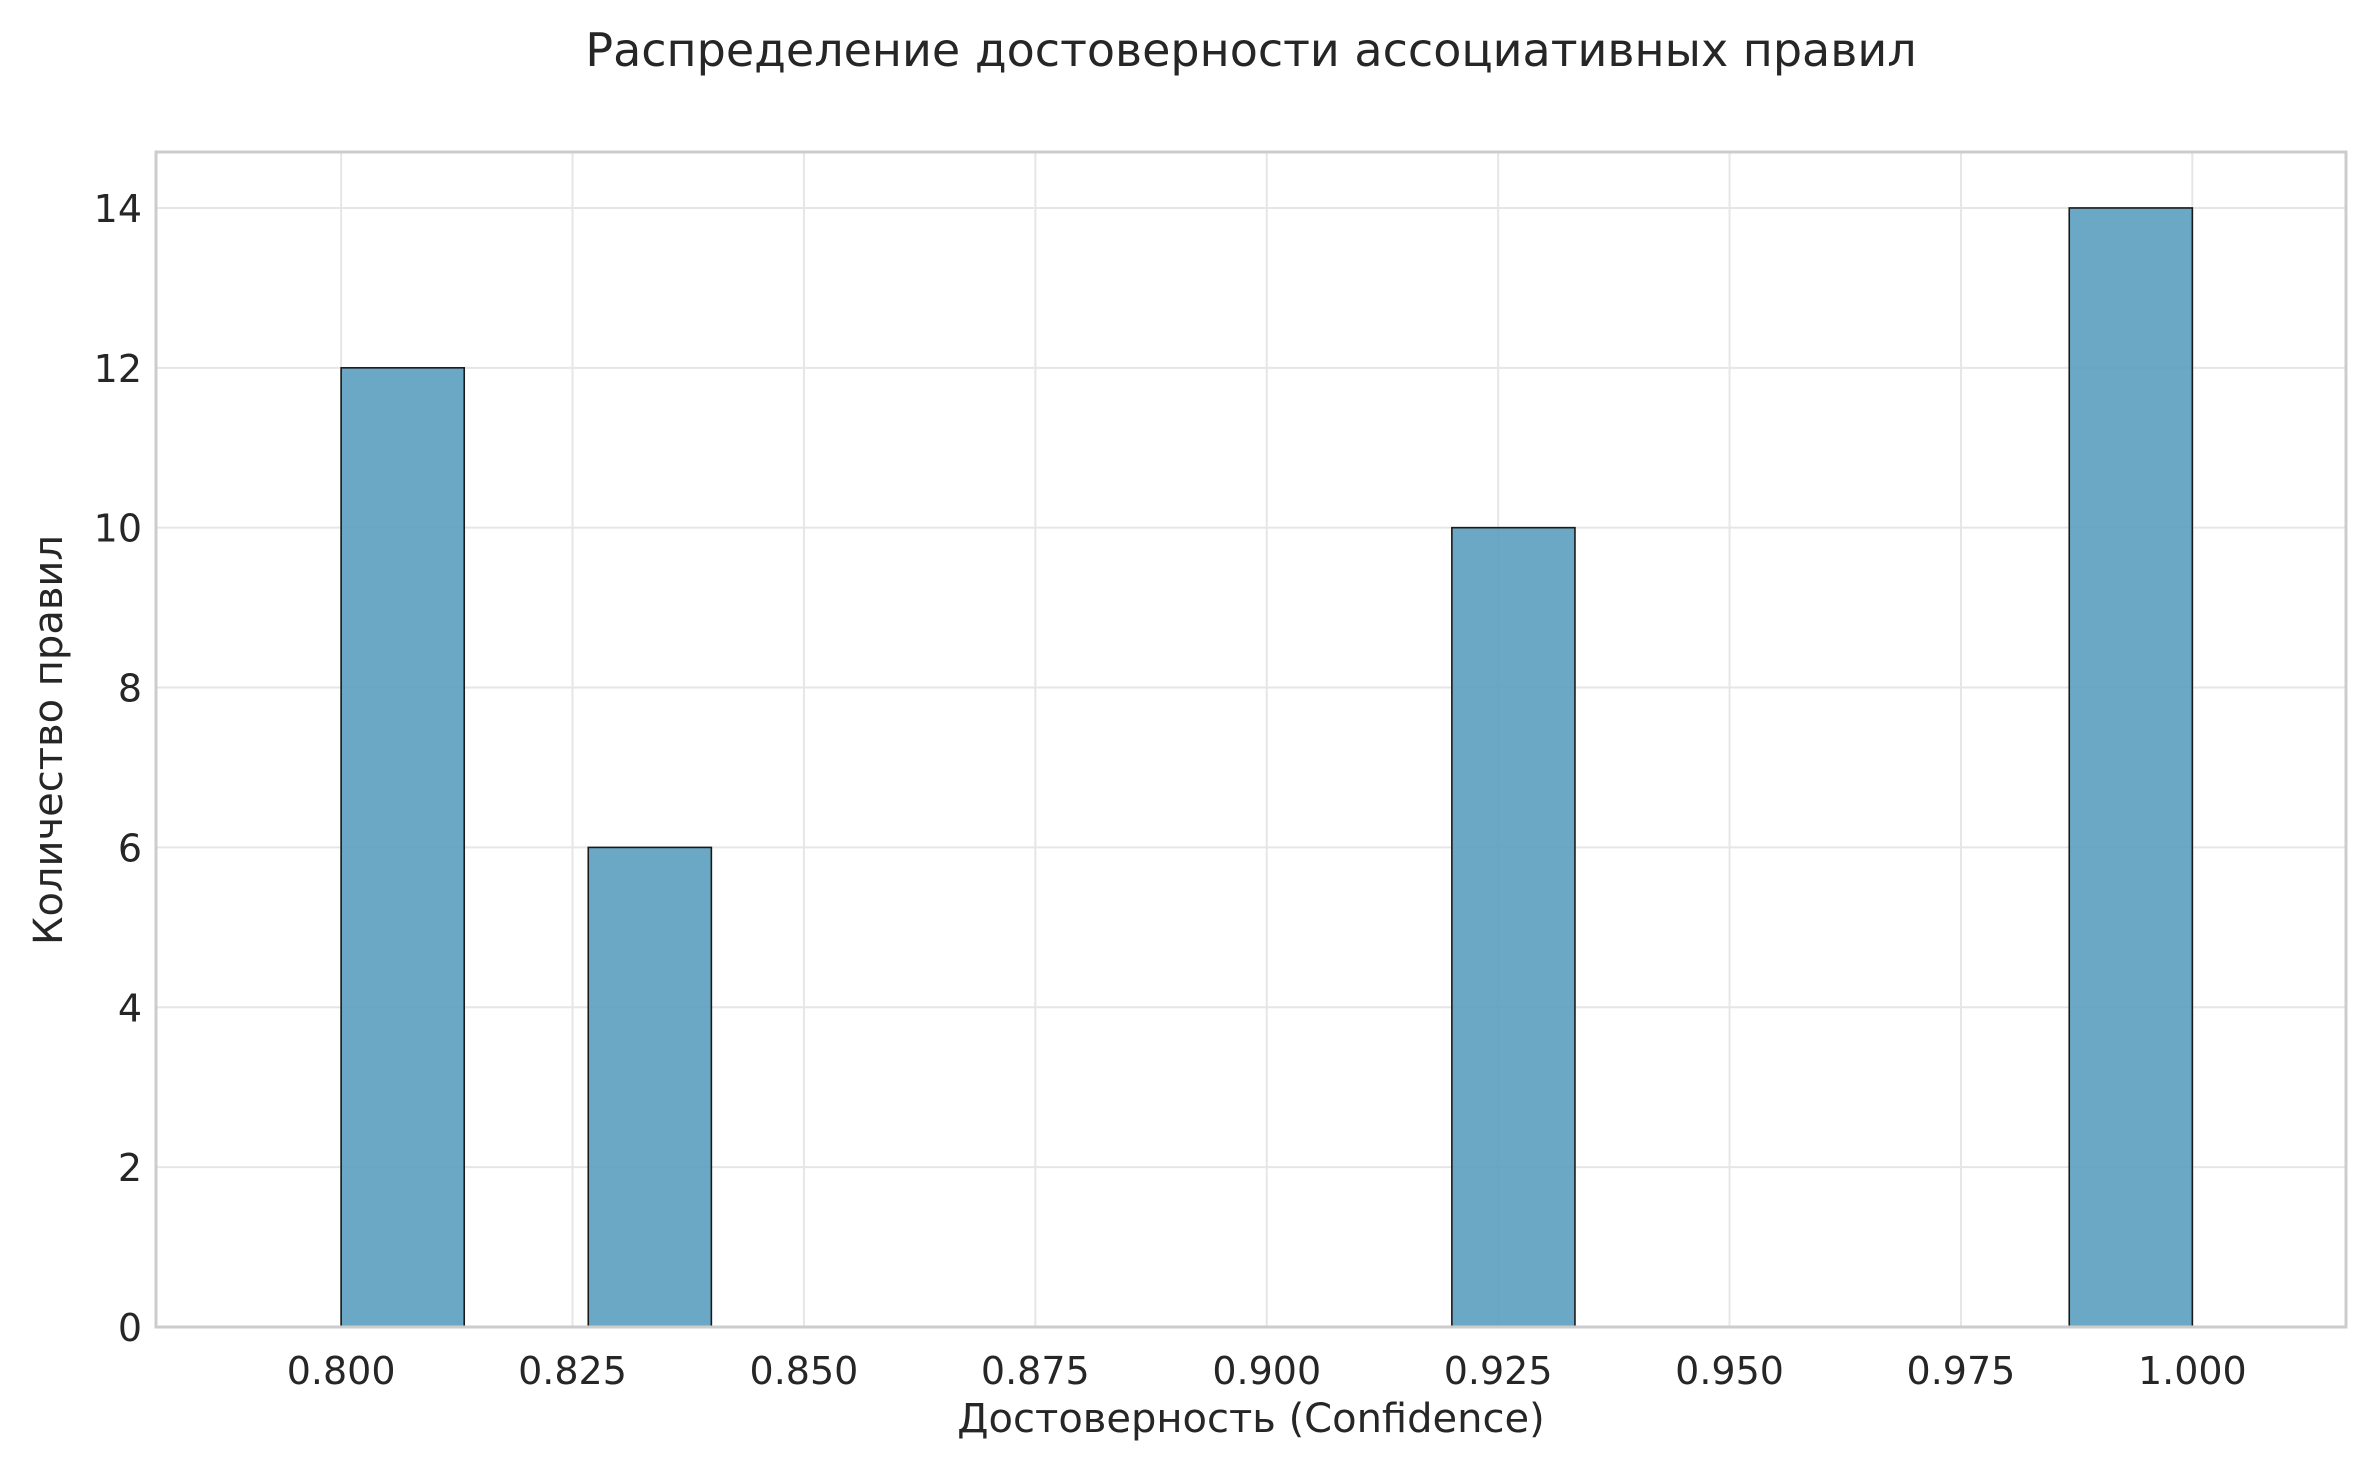 The height and width of the screenshot is (1465, 2370). I want to click on x-tick-label: 0.925, so click(1498, 1371).